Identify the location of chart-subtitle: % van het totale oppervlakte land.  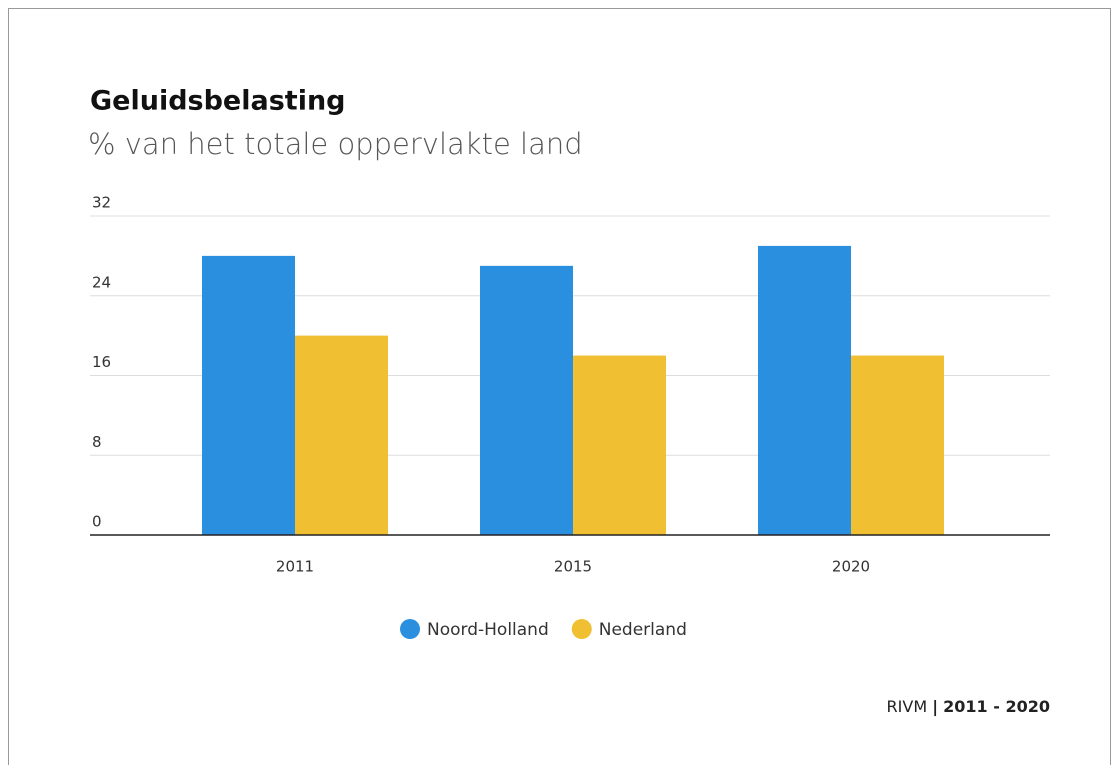
(335, 144).